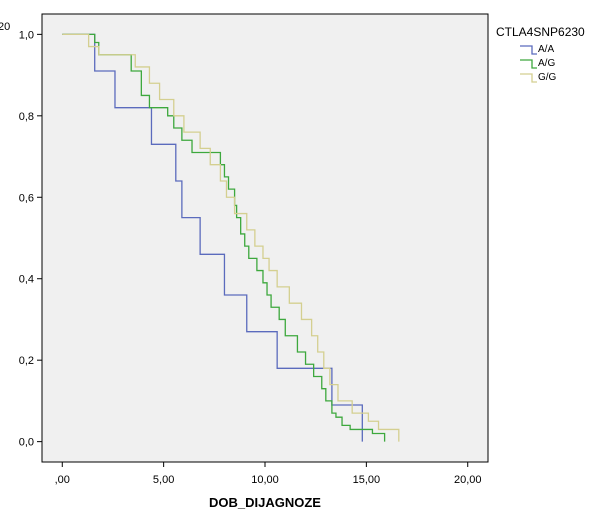  What do you see at coordinates (26, 443) in the screenshot?
I see `y-tick-label: 0,0` at bounding box center [26, 443].